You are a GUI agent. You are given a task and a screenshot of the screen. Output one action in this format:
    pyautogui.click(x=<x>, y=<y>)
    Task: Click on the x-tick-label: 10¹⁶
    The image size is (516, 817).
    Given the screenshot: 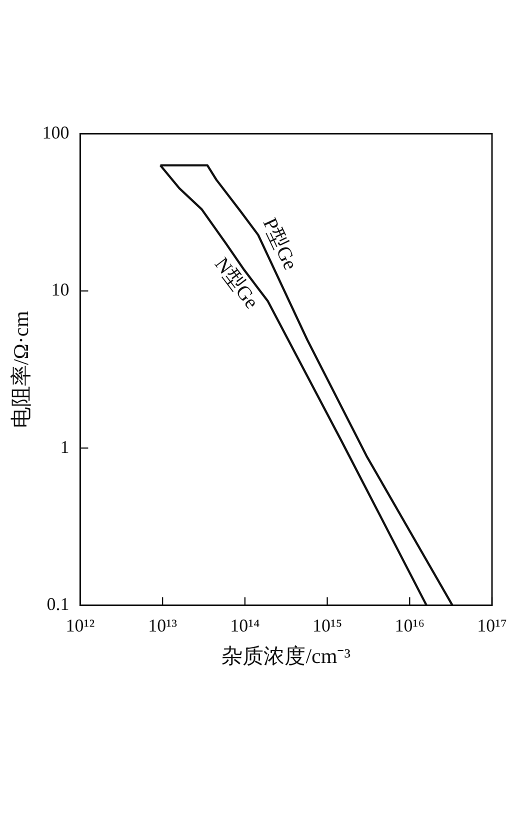 What is the action you would take?
    pyautogui.click(x=409, y=626)
    